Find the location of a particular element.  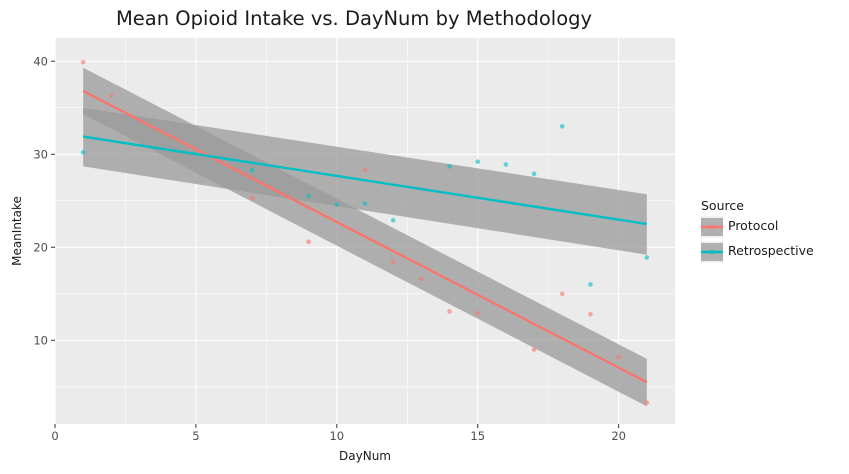

y-tick-label: 40 is located at coordinates (40, 61).